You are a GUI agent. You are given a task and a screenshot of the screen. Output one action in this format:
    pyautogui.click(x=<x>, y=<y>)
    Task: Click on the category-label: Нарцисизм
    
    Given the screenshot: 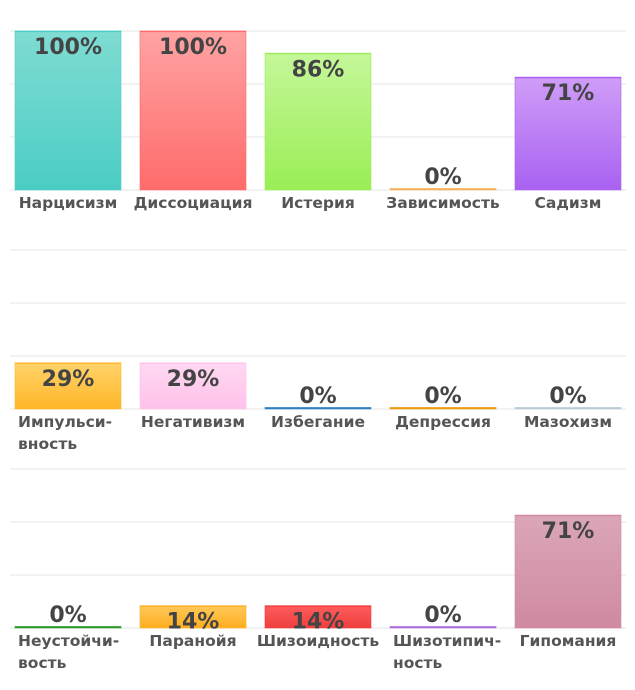 What is the action you would take?
    pyautogui.click(x=68, y=203)
    